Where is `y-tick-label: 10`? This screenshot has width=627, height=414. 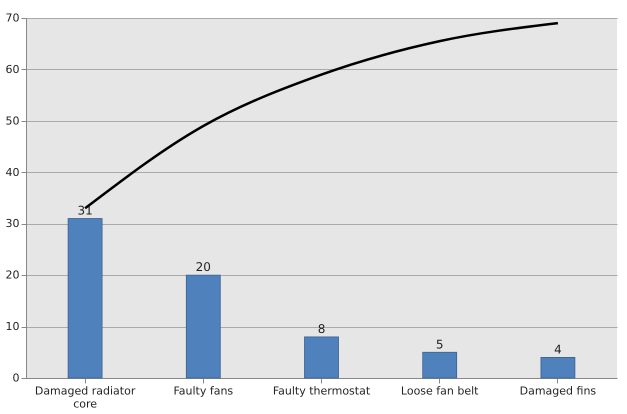
y-tick-label: 10 is located at coordinates (13, 327).